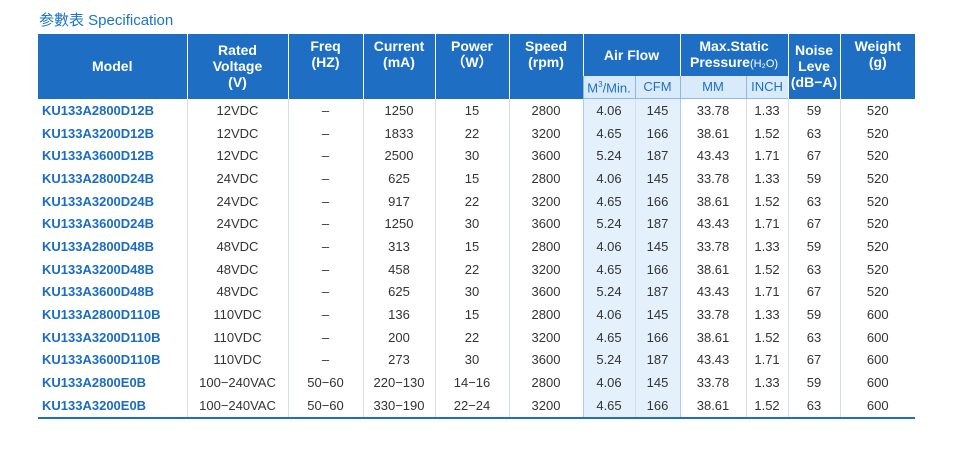 This screenshot has width=954, height=463. I want to click on cell-airflow-m3: 4.65, so click(608, 133).